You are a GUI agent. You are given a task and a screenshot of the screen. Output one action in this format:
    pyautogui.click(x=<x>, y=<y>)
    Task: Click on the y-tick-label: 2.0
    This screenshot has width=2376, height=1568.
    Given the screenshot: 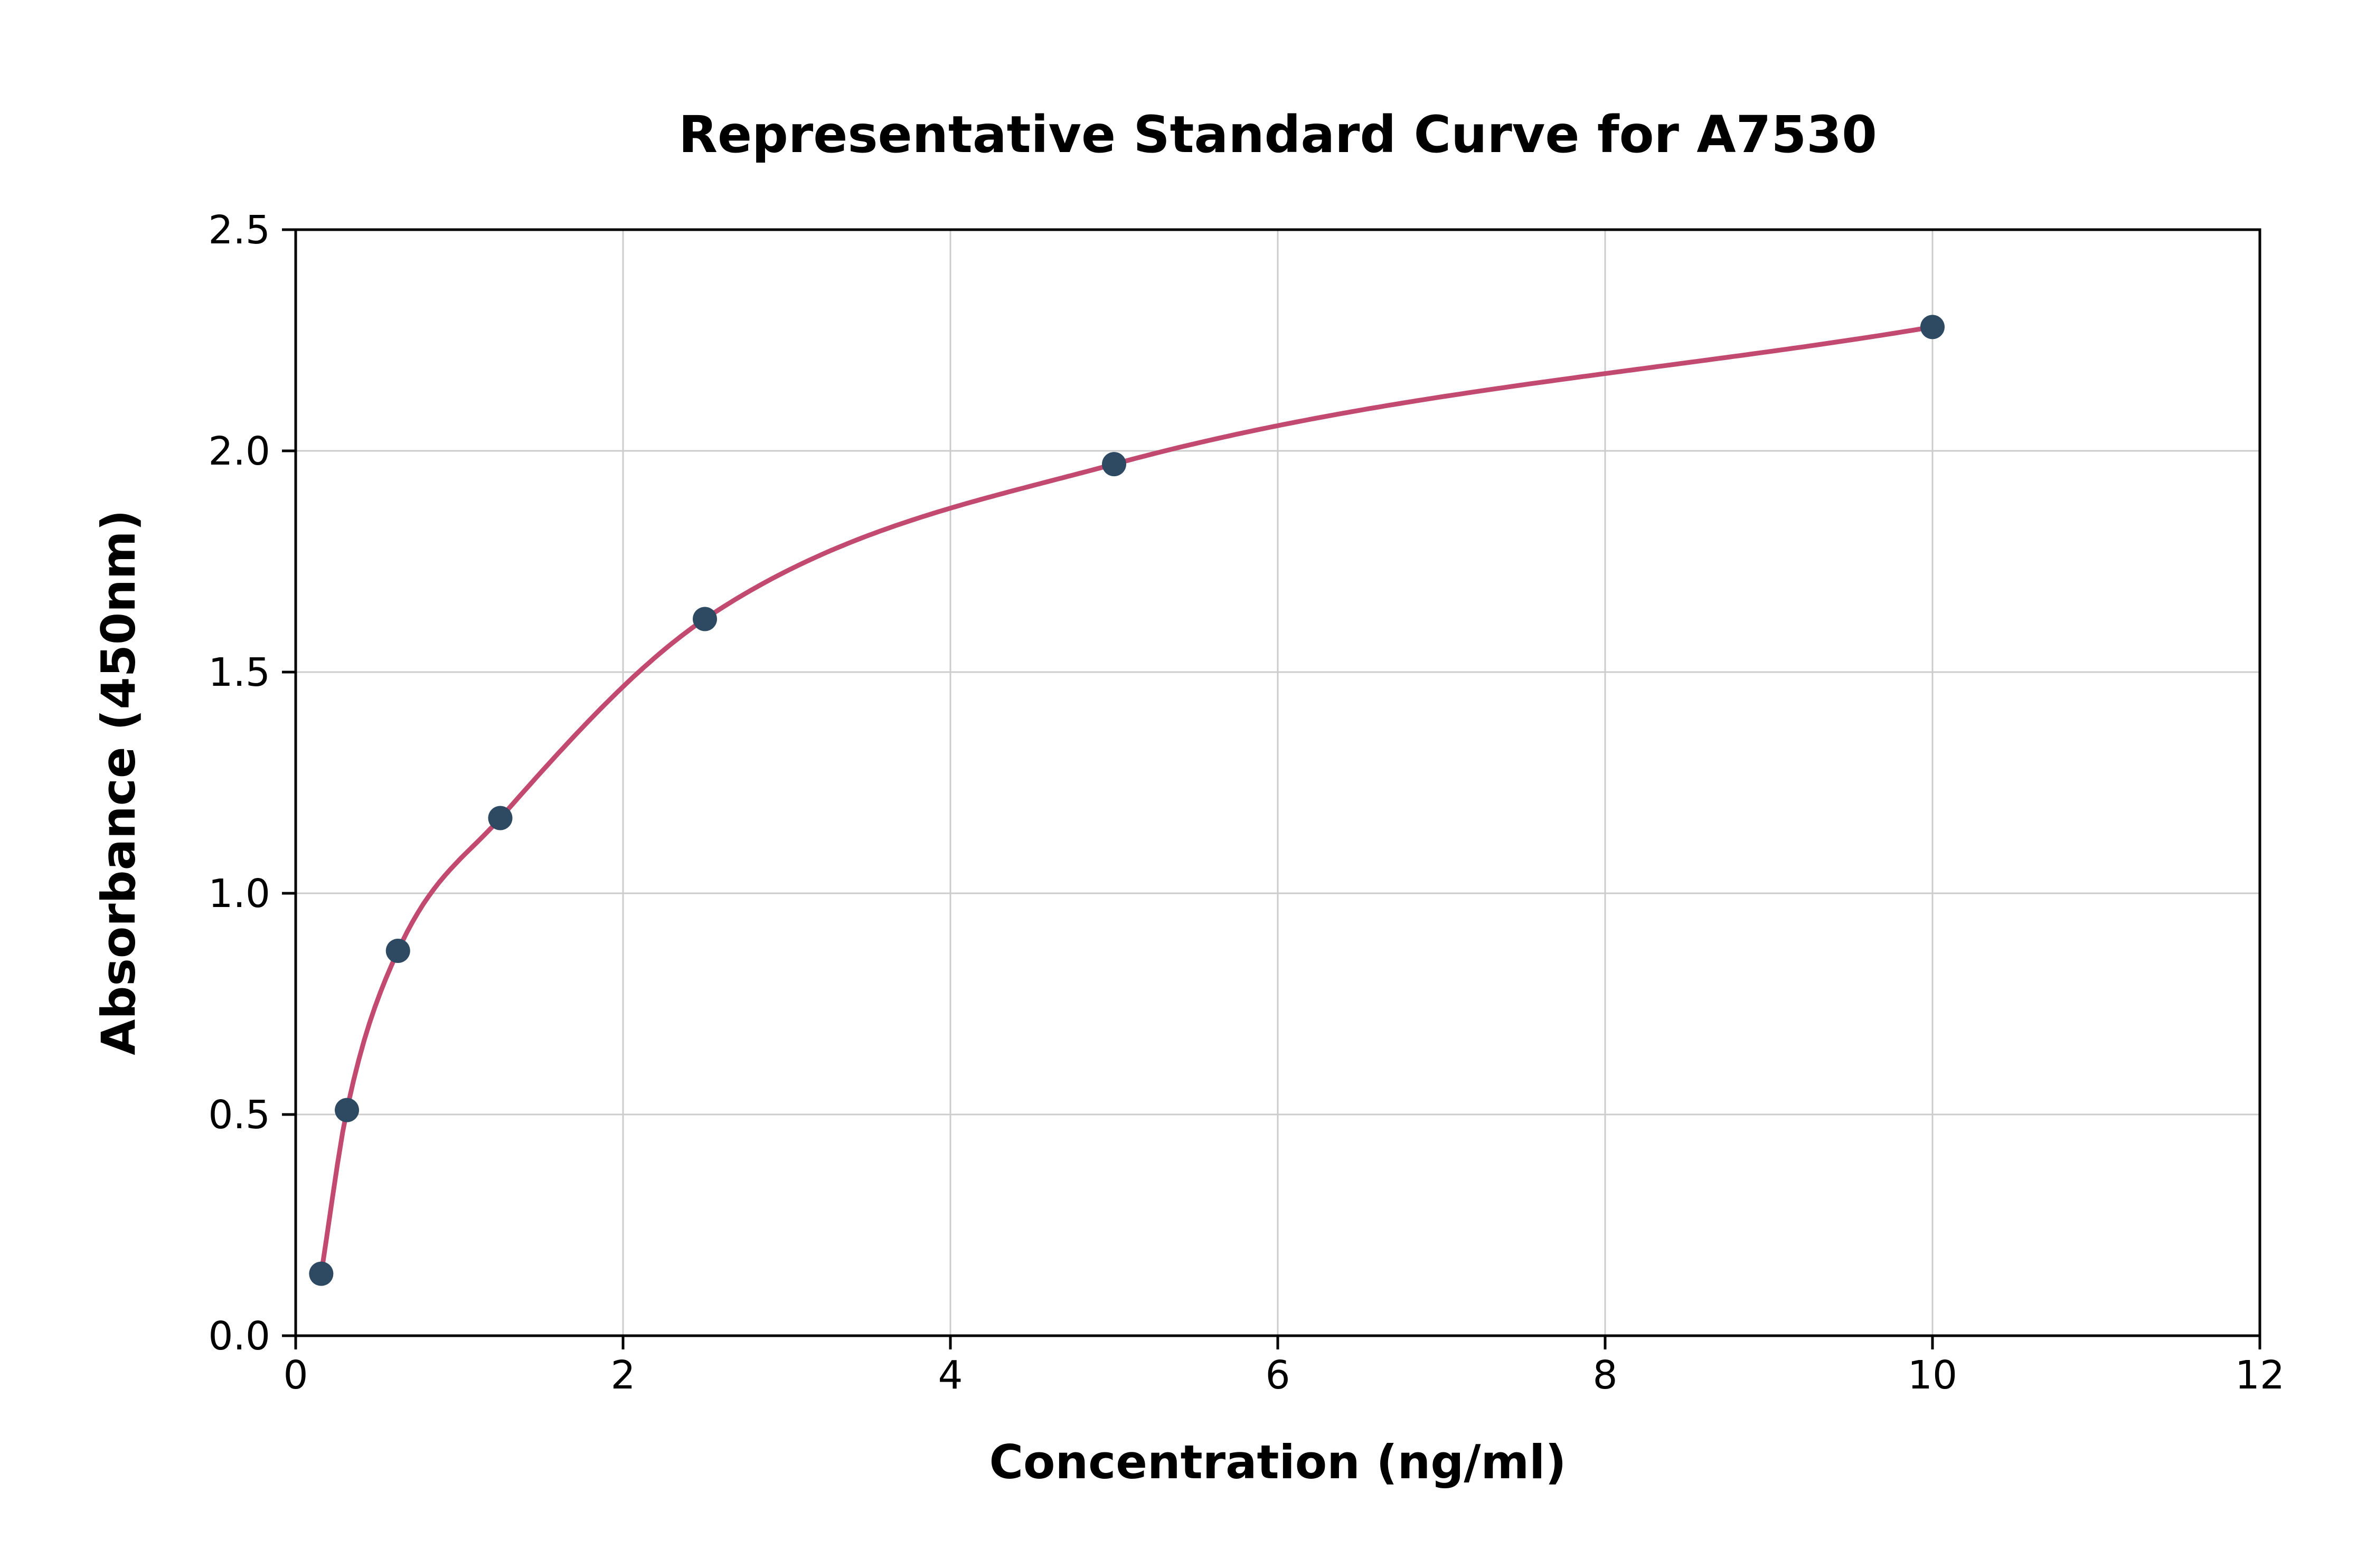 What is the action you would take?
    pyautogui.click(x=239, y=451)
    